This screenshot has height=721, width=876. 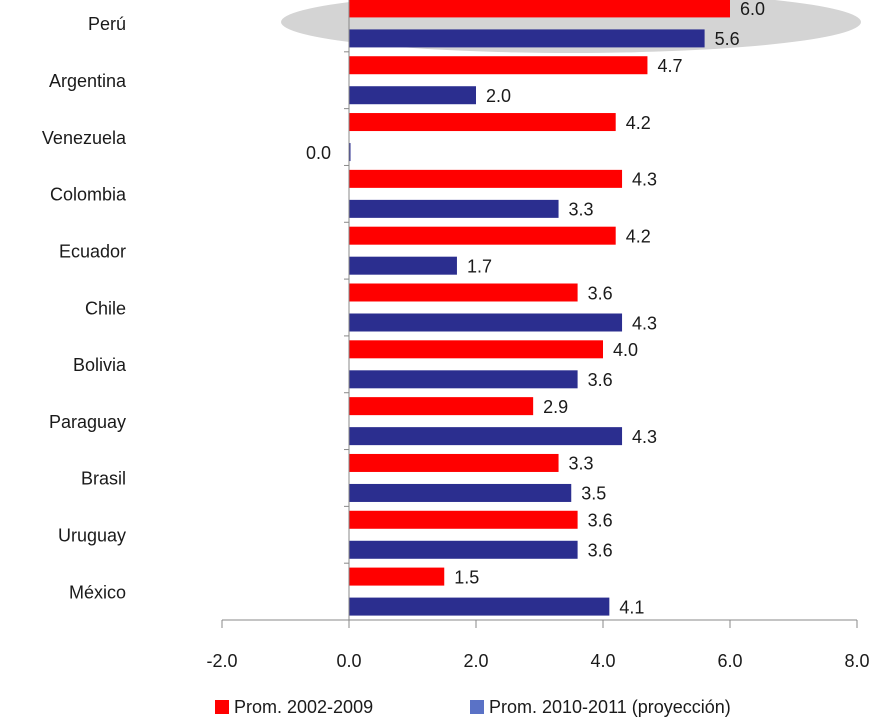 What do you see at coordinates (100, 365) in the screenshot?
I see `category-label: Bolivia` at bounding box center [100, 365].